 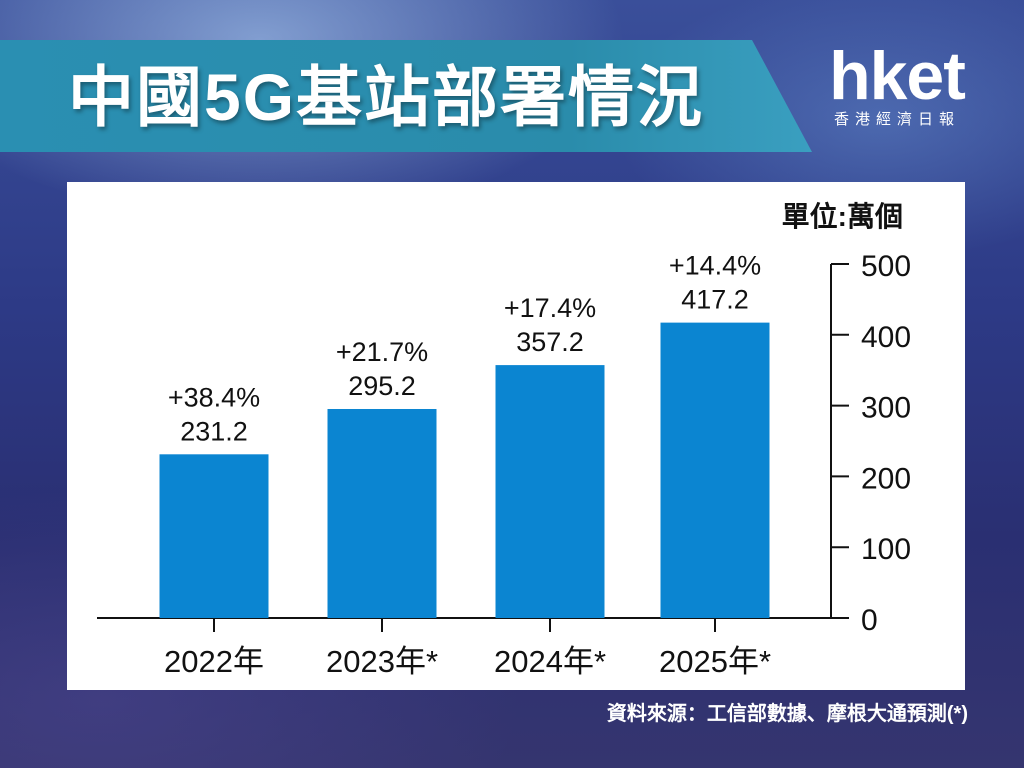 I want to click on y-tick-label: 0, so click(x=869, y=620).